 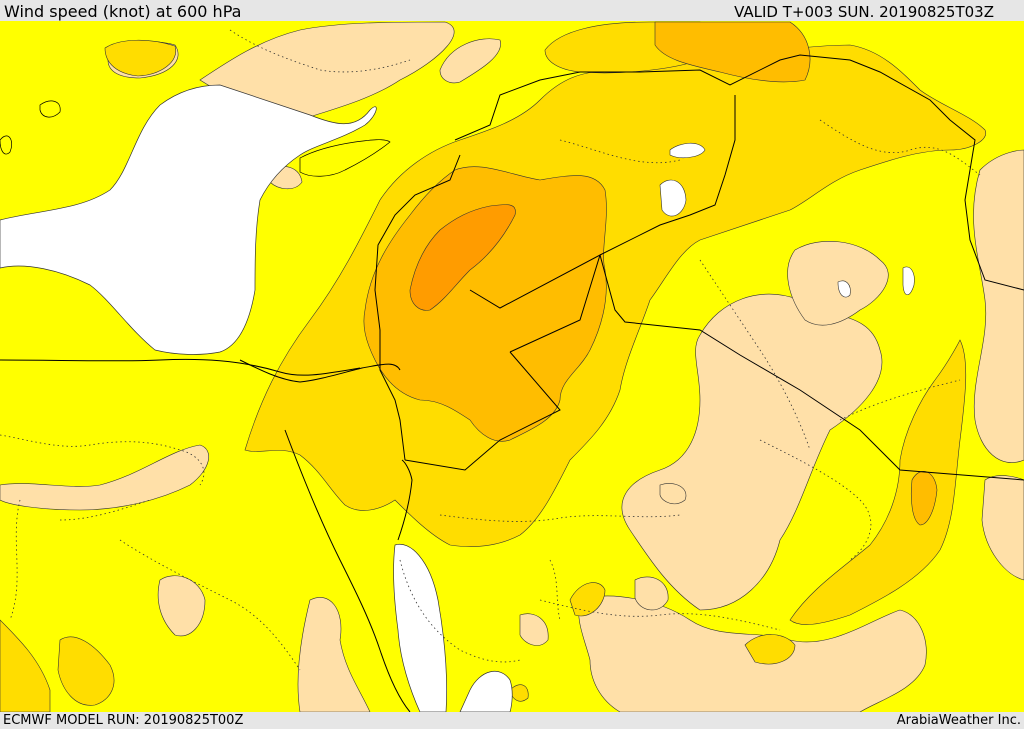 I want to click on low-wind-sinai-bit, so click(x=673, y=494).